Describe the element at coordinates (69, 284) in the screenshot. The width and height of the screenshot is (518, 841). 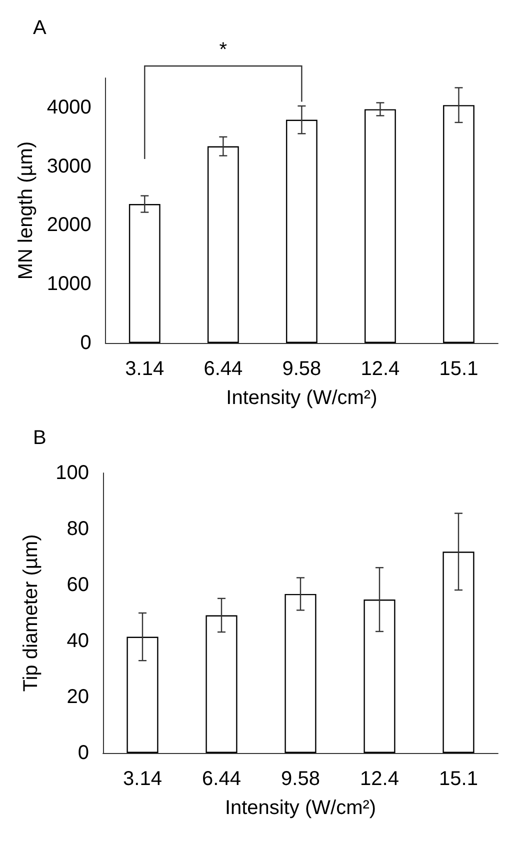
I see `y-tick-label: 1000` at that location.